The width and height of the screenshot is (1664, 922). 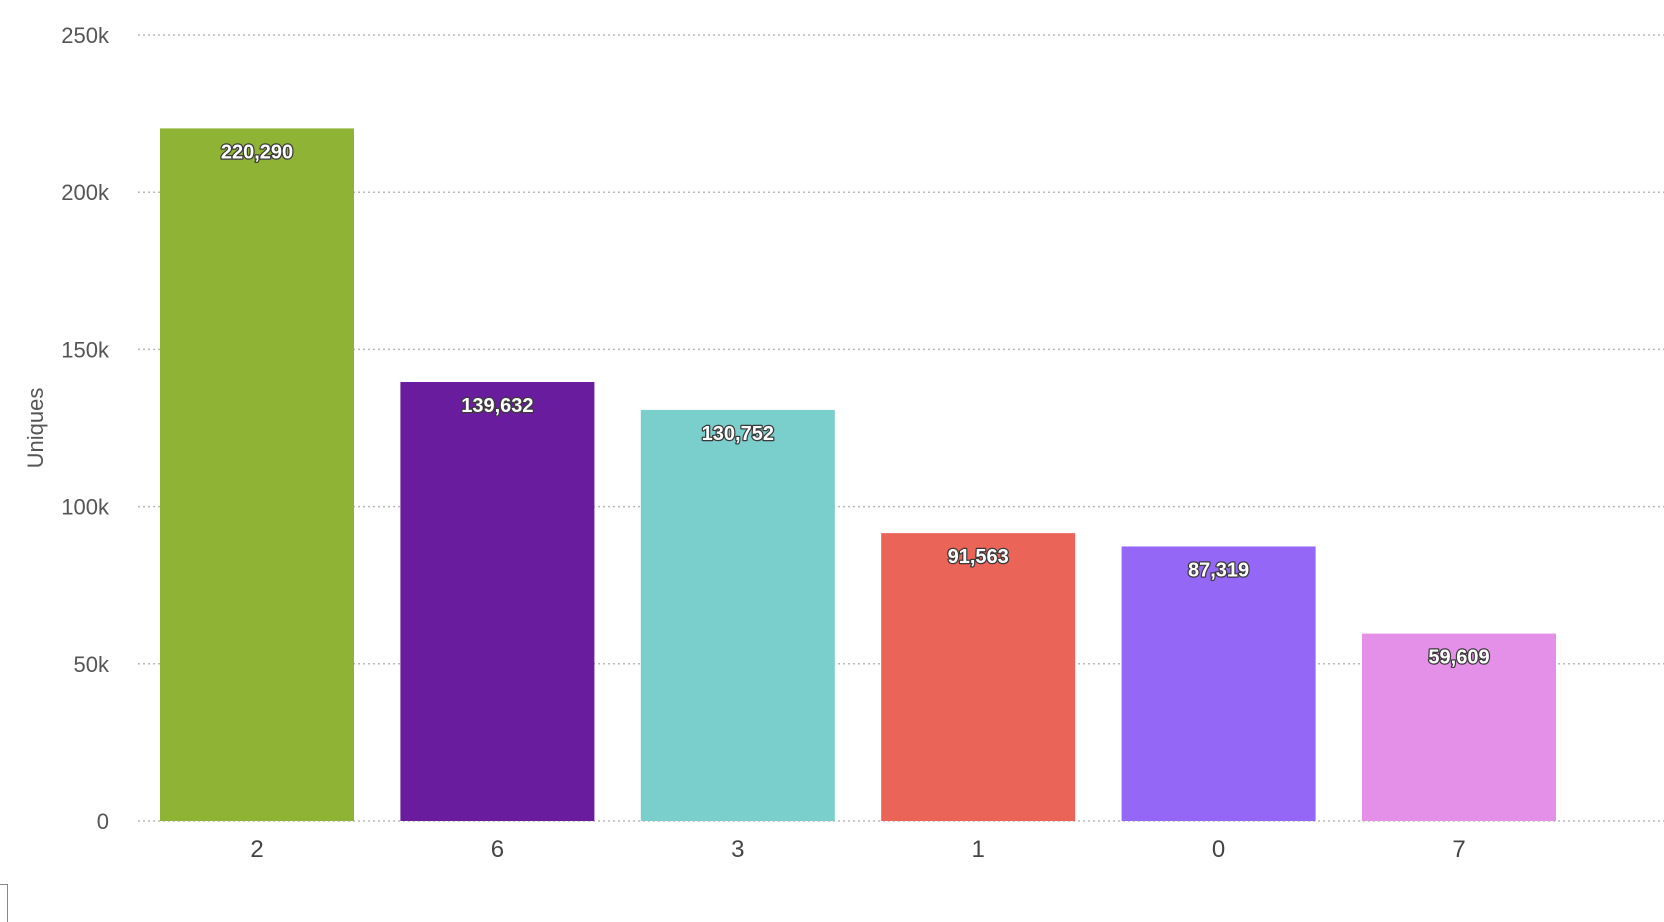 What do you see at coordinates (85, 507) in the screenshot?
I see `y-tick-label: 100k` at bounding box center [85, 507].